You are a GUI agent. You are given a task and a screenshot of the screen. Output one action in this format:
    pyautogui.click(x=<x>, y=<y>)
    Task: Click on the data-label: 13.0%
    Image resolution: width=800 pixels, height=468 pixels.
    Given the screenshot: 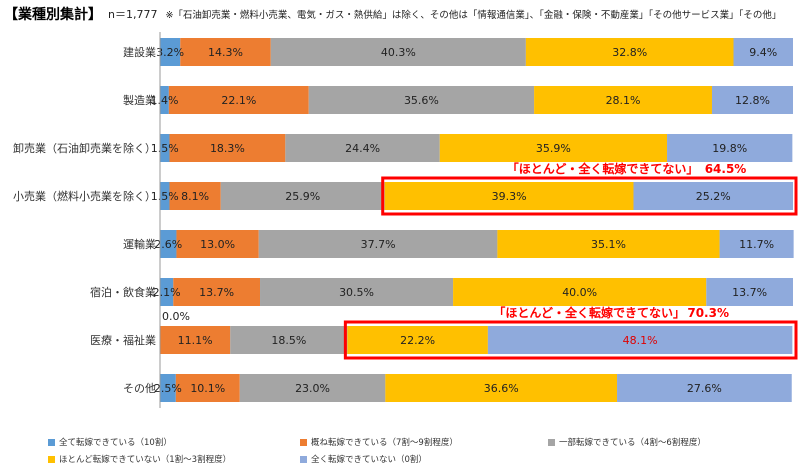 What is the action you would take?
    pyautogui.click(x=217, y=244)
    